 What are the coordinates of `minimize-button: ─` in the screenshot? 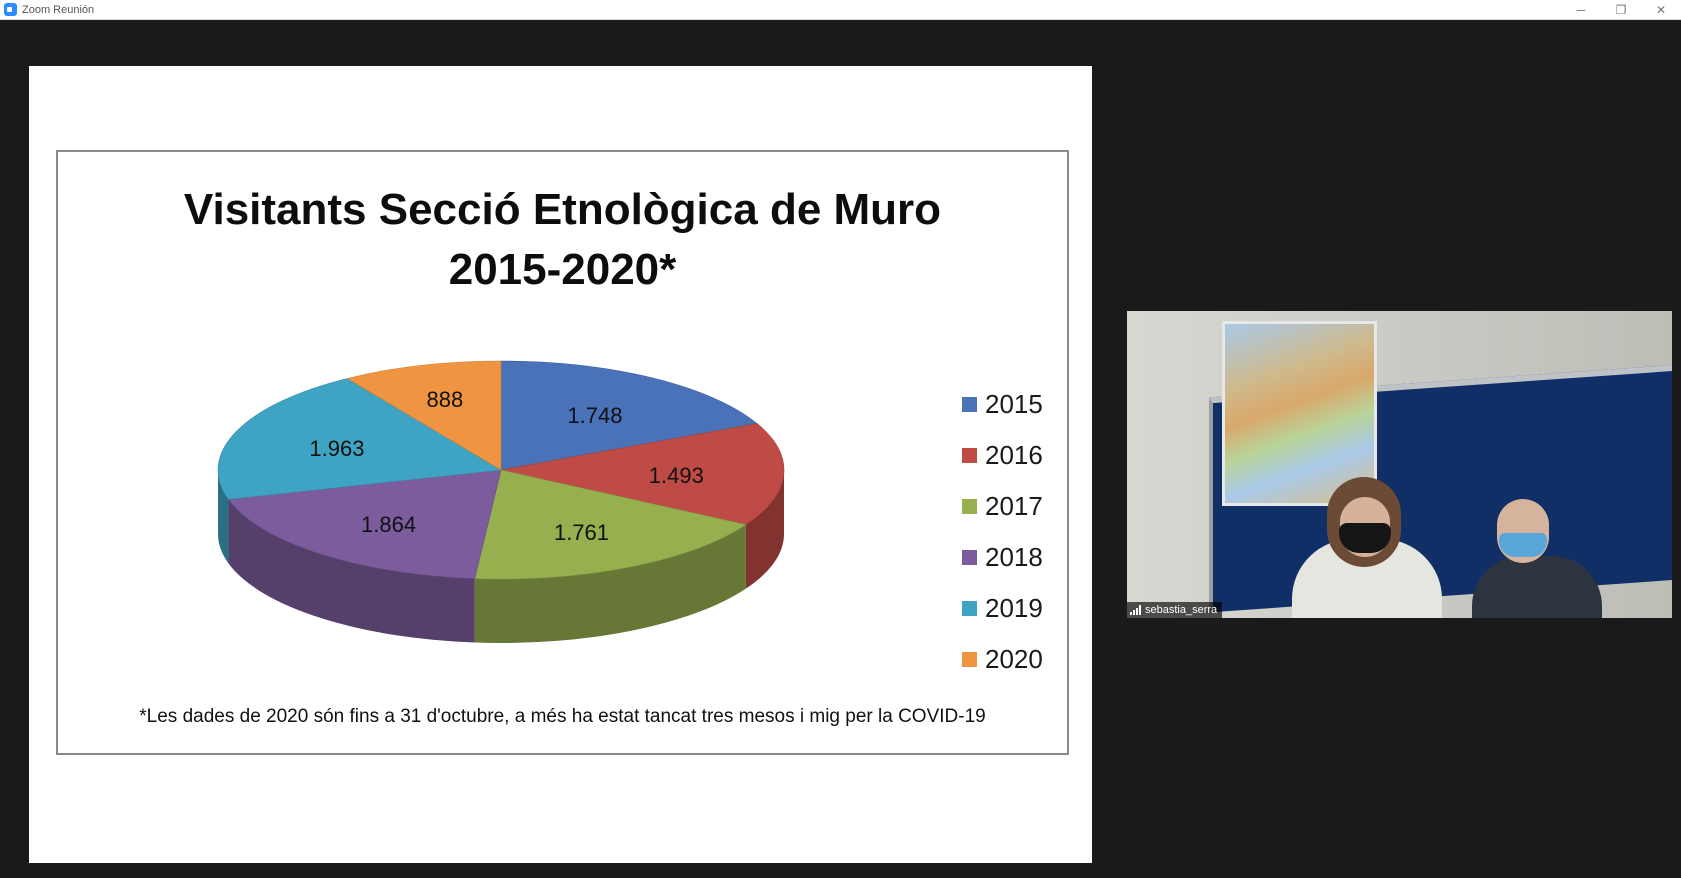 It's located at (1581, 10).